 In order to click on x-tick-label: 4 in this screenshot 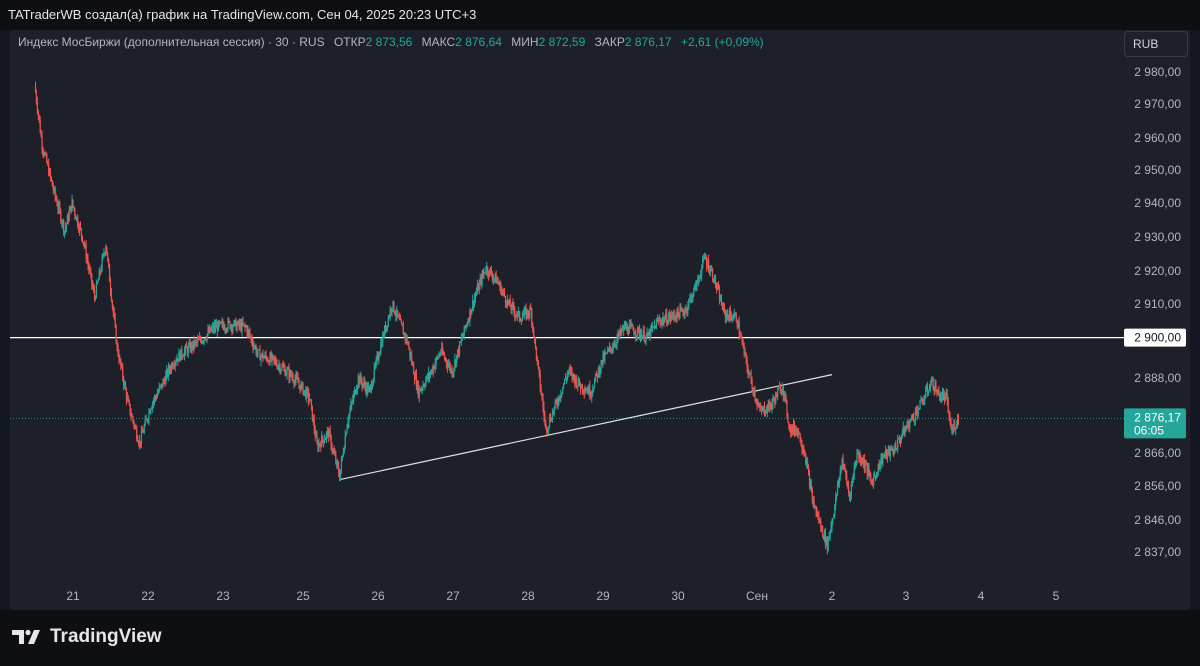, I will do `click(981, 596)`.